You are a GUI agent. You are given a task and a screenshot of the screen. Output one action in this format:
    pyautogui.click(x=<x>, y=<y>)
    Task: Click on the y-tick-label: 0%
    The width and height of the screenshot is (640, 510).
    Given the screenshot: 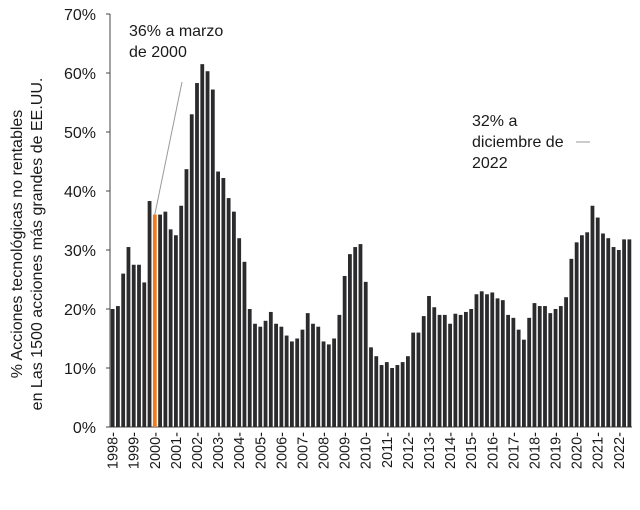 What is the action you would take?
    pyautogui.click(x=84, y=428)
    